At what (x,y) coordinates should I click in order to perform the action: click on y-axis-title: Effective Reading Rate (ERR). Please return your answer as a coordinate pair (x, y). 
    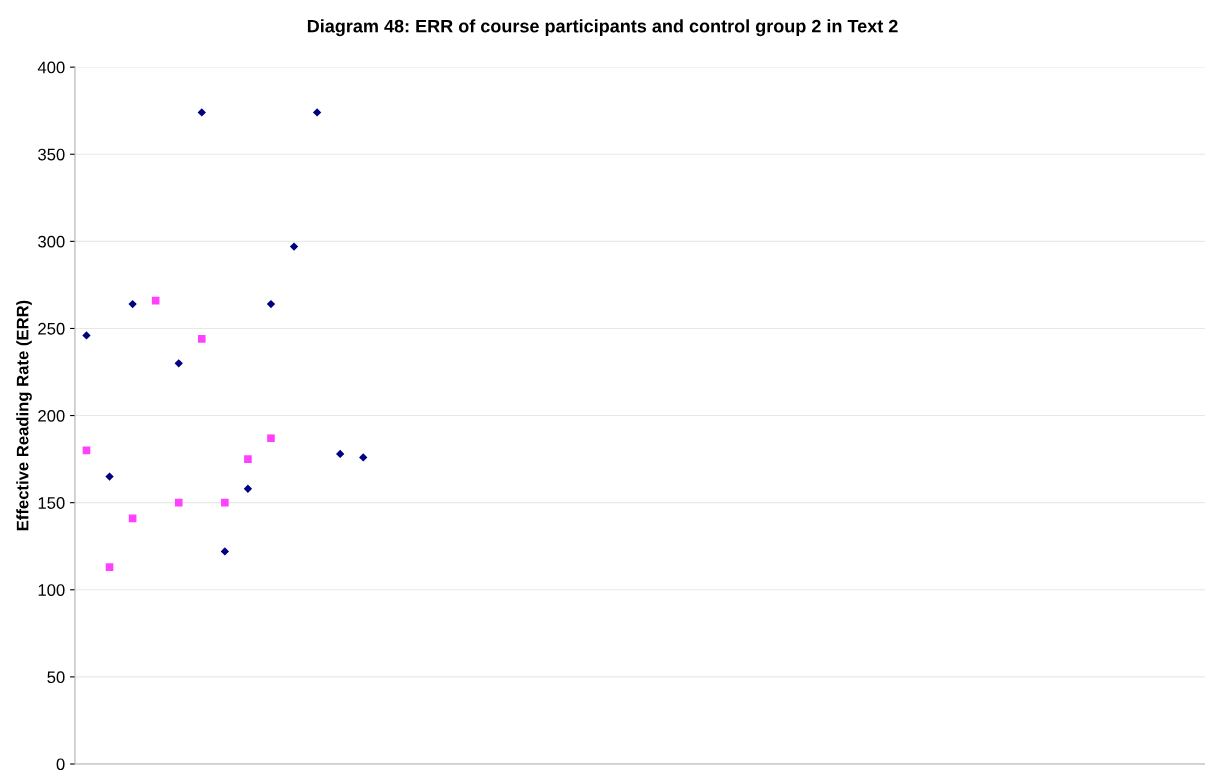
    Looking at the image, I should click on (24, 415).